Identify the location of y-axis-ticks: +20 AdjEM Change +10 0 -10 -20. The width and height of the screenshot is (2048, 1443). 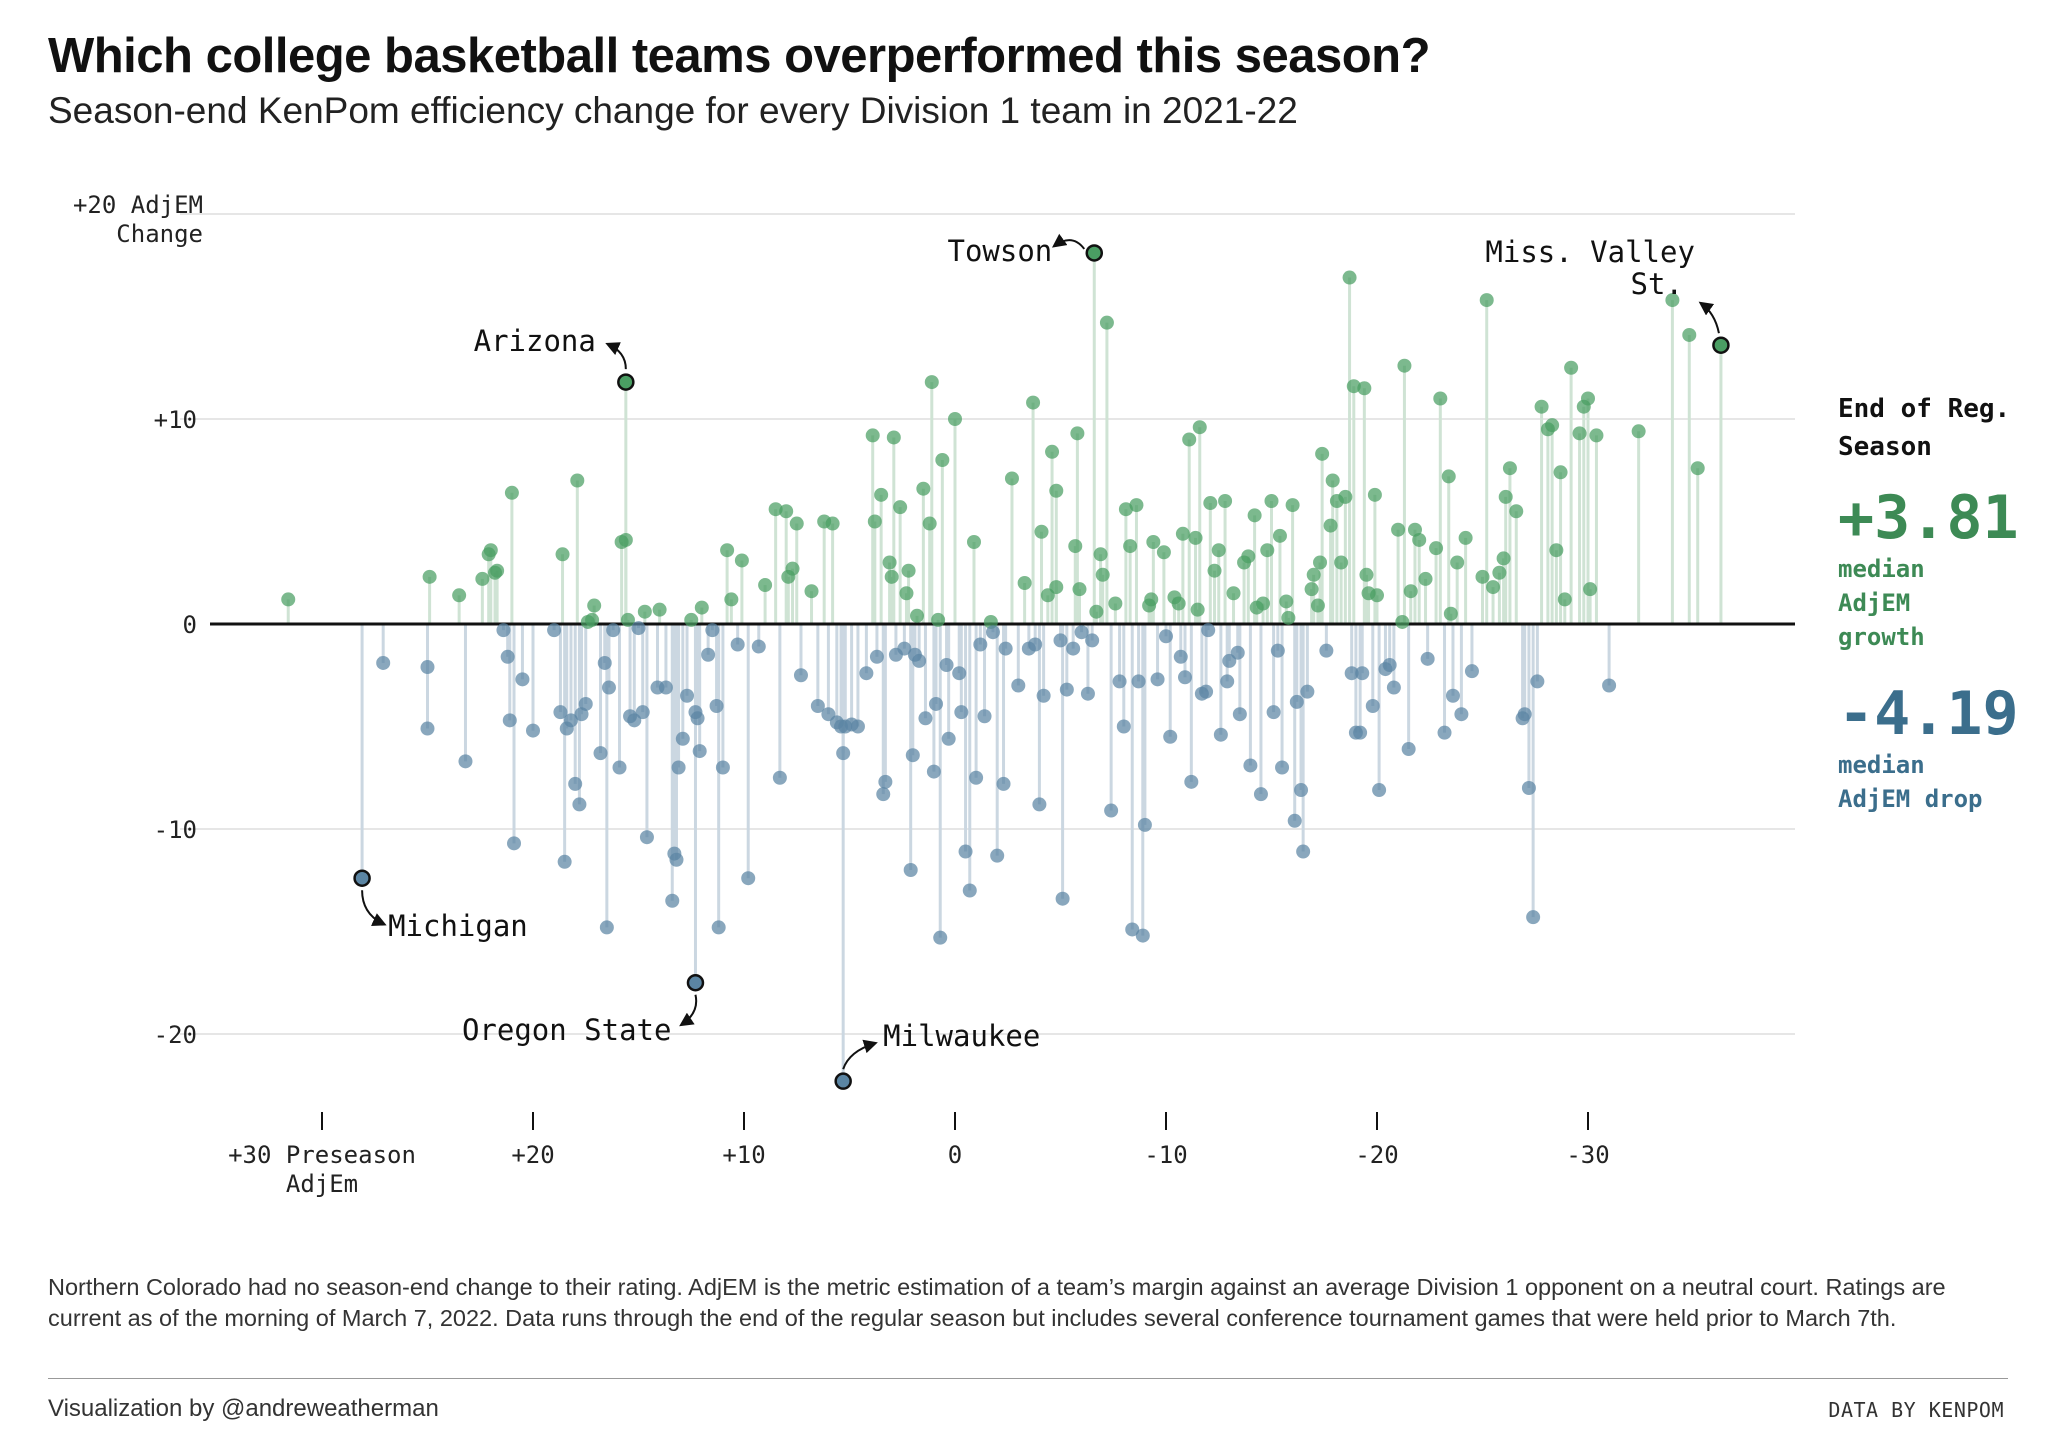
(138, 620).